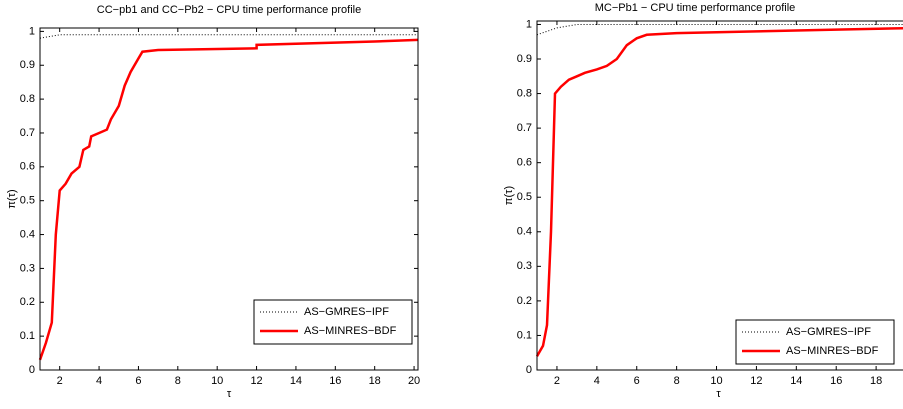  I want to click on chart-title: MC−Pb1 − CPU time performance profile, so click(695, 8).